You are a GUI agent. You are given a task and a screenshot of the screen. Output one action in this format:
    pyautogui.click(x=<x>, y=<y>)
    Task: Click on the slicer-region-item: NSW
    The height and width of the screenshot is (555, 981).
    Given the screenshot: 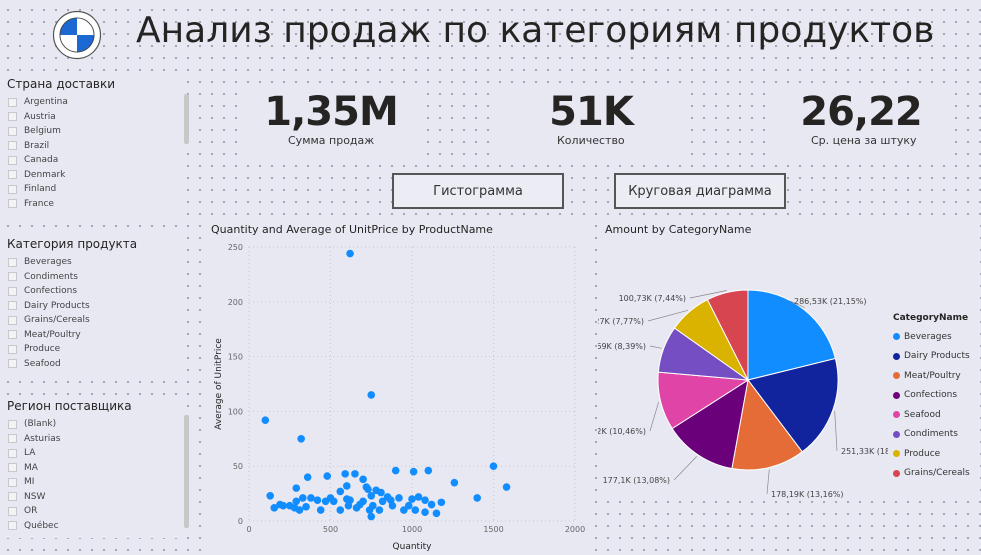 What is the action you would take?
    pyautogui.click(x=93, y=497)
    